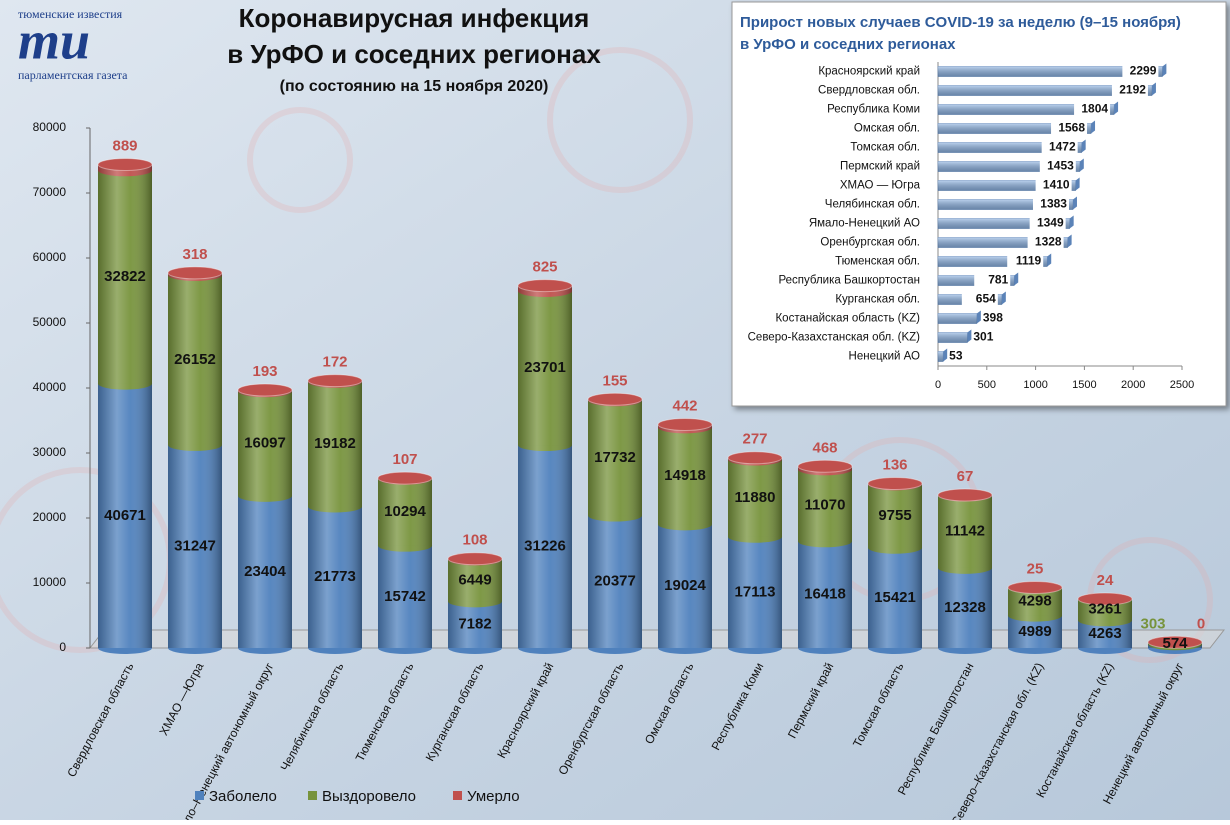  I want to click on y-tick-label: 30000, so click(50, 452).